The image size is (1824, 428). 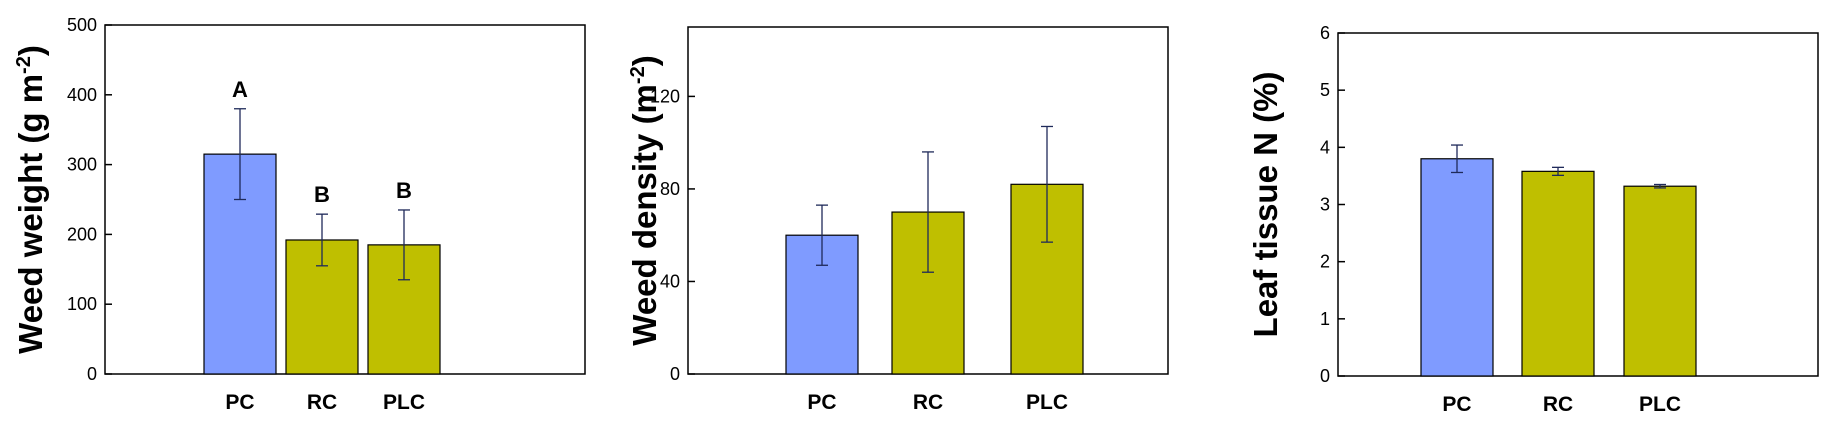 What do you see at coordinates (1558, 273) in the screenshot?
I see `bar-rc` at bounding box center [1558, 273].